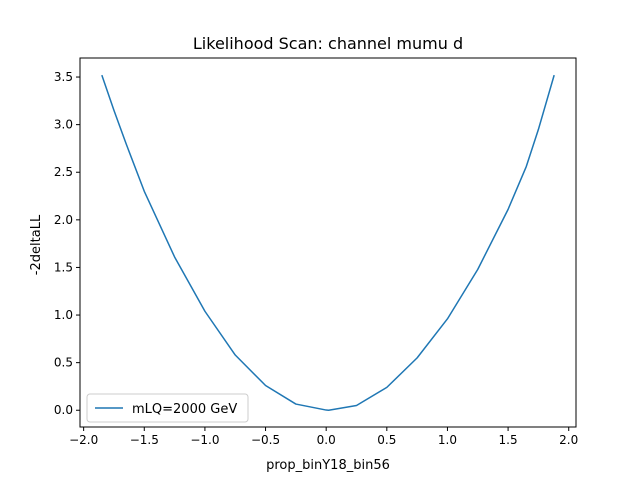  Describe the element at coordinates (184, 409) in the screenshot. I see `legend-label: mLQ=2000 GeV` at that location.